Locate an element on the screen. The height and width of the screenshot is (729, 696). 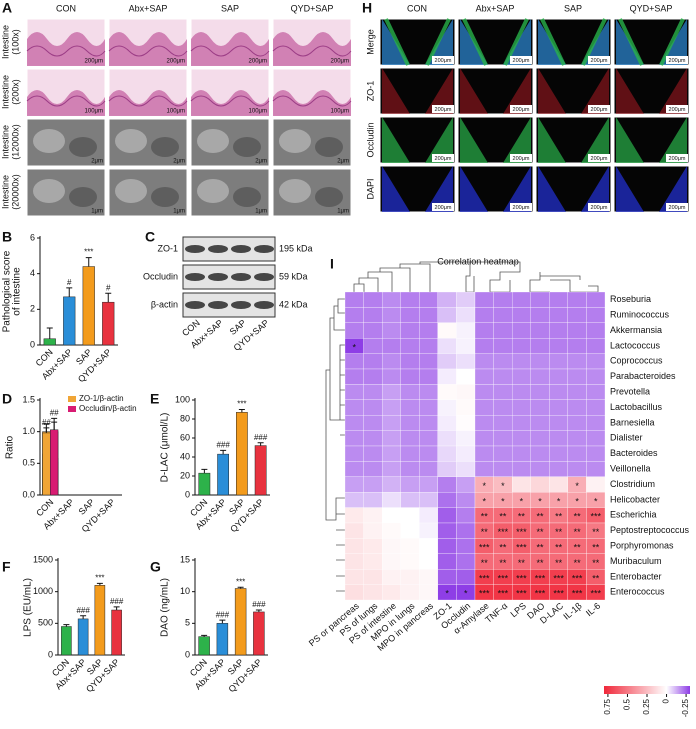
row-label: Akkermansia is located at coordinates (636, 330).